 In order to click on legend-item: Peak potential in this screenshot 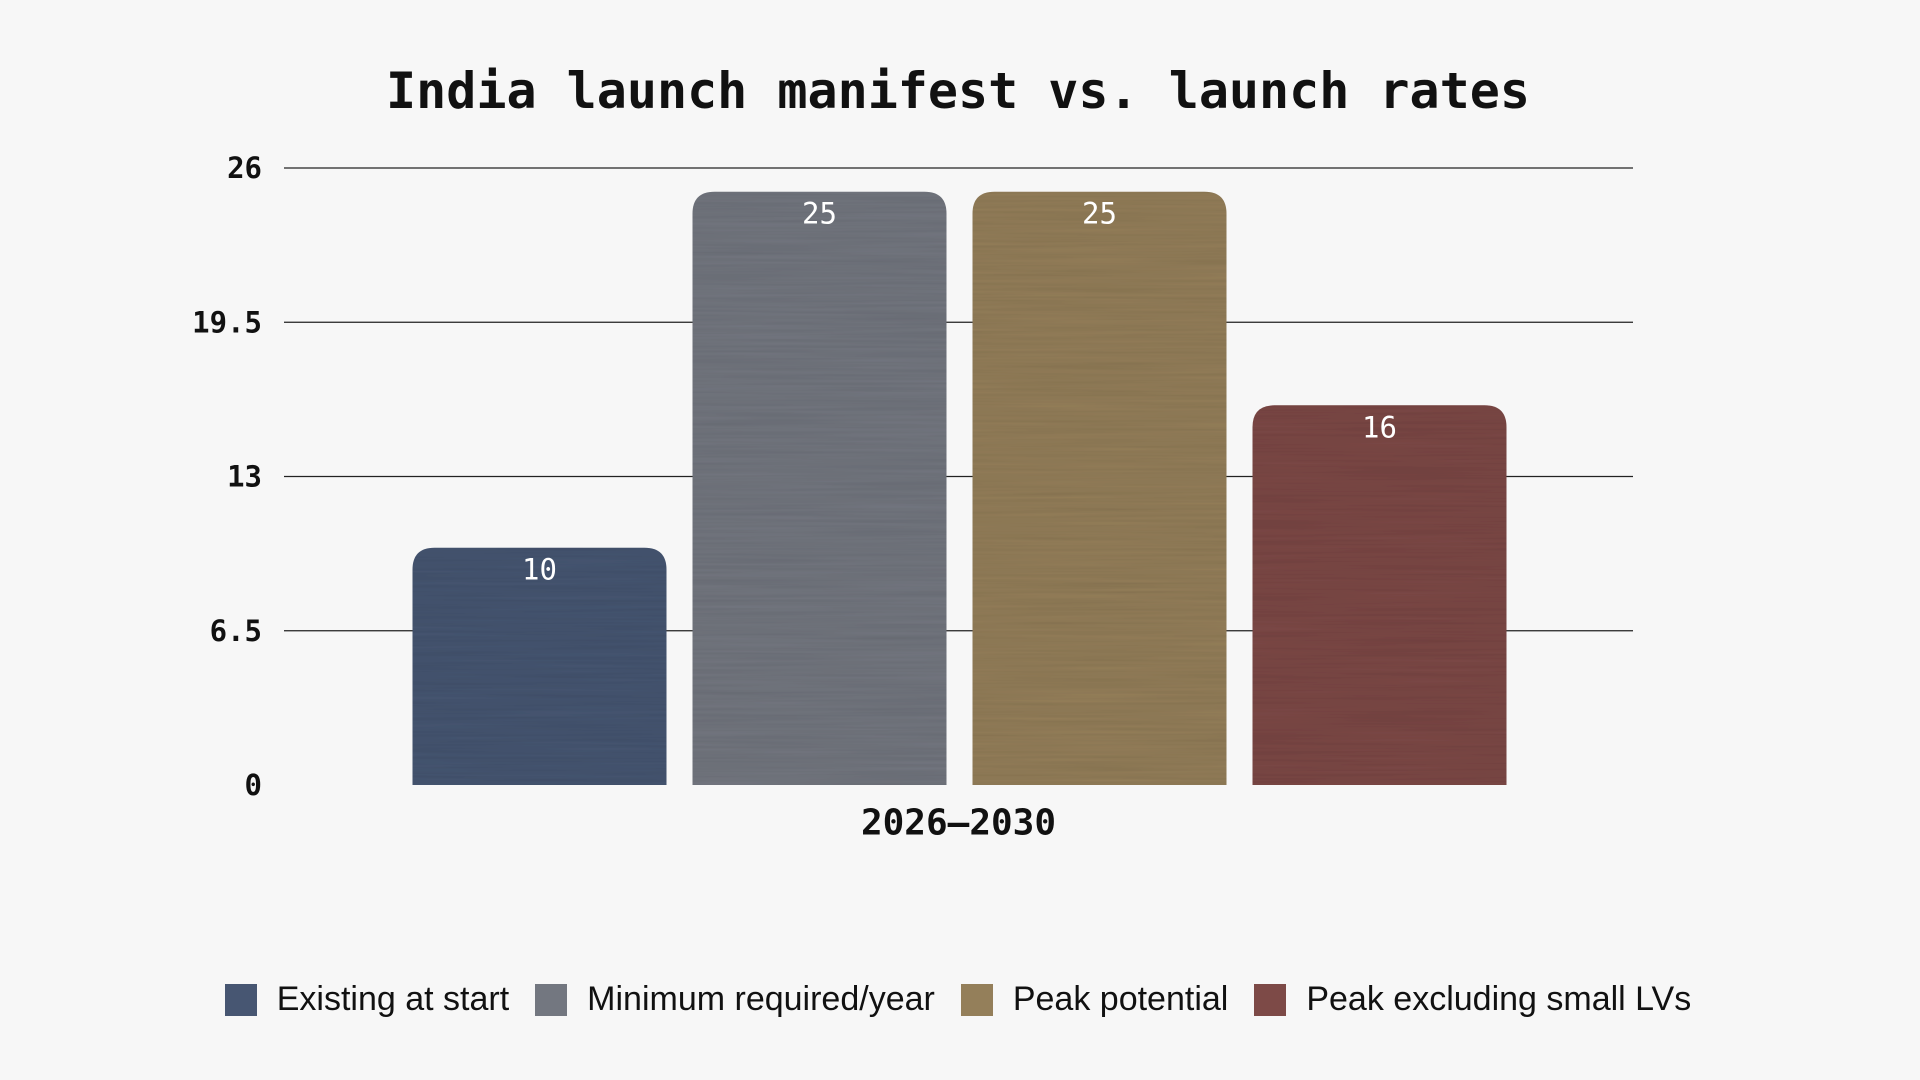, I will do `click(1094, 999)`.